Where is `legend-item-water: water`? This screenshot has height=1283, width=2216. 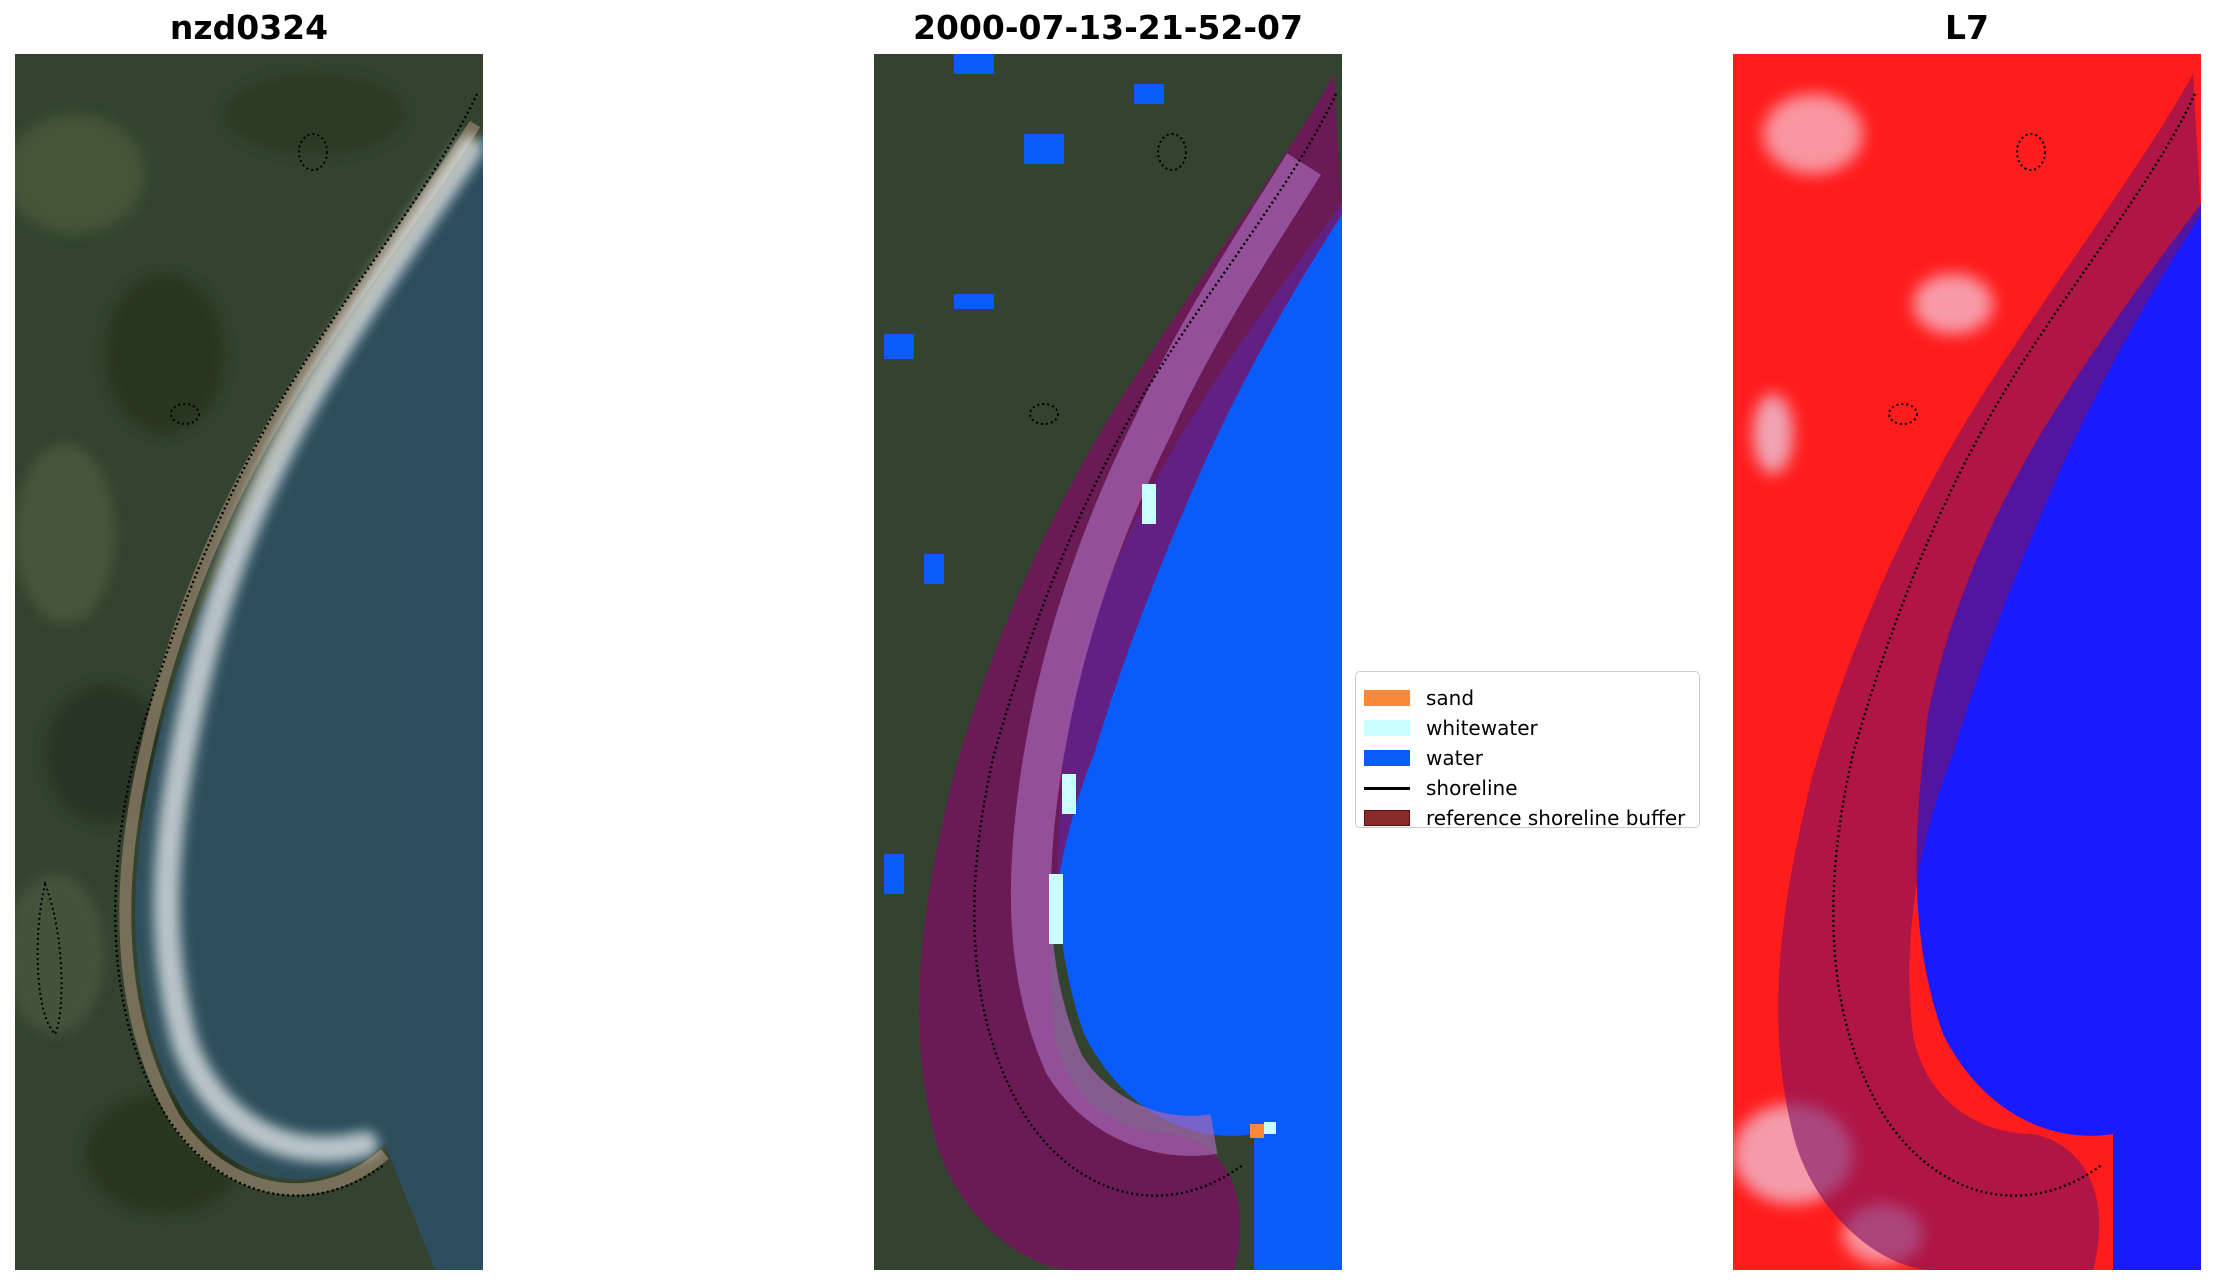
legend-item-water: water is located at coordinates (1423, 758).